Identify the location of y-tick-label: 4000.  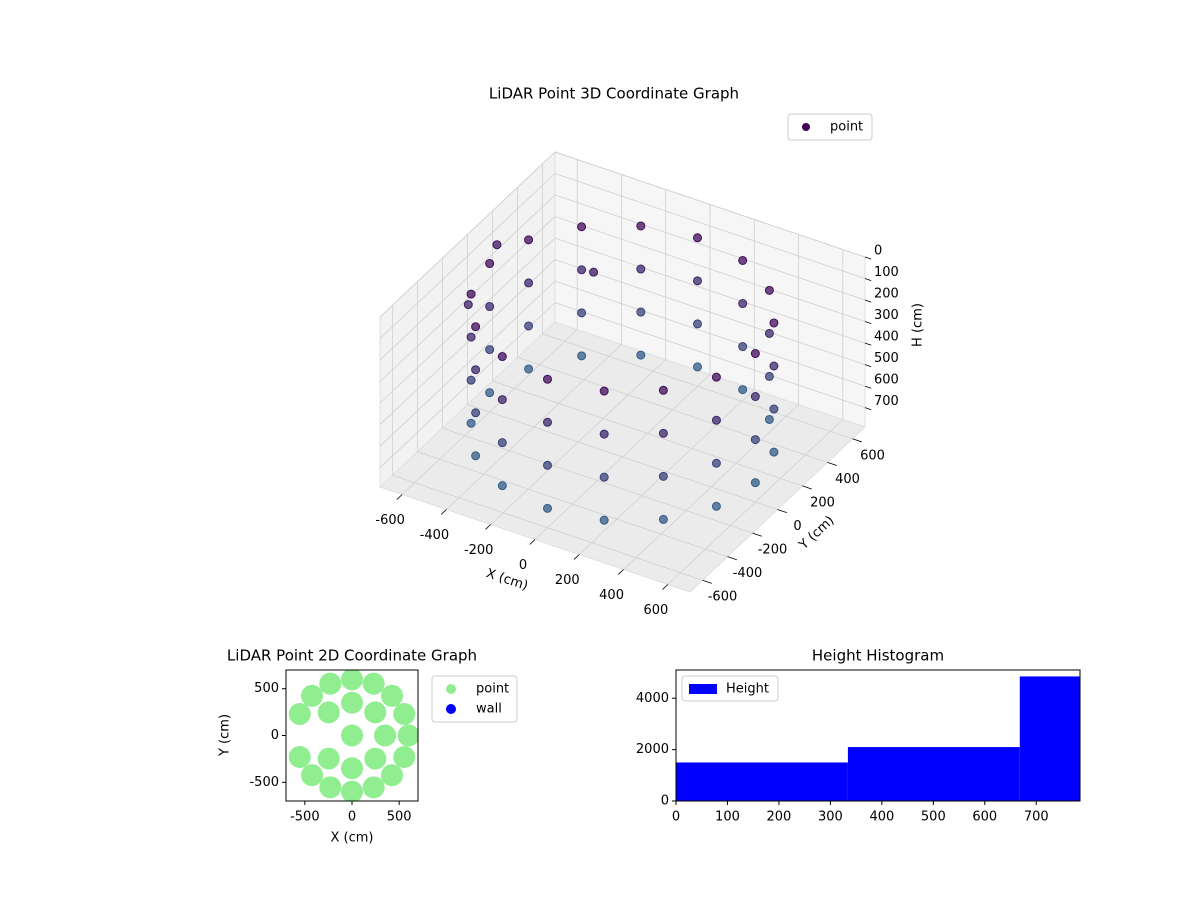
(652, 698).